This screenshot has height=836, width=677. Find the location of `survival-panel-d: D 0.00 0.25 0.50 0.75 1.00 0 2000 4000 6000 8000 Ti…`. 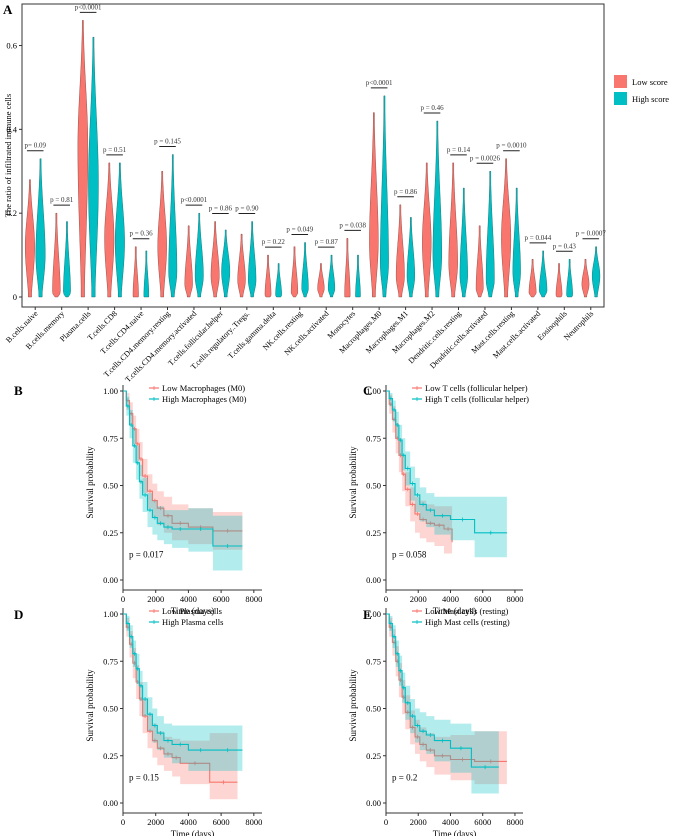

survival-panel-d: D 0.00 0.25 0.50 0.75 1.00 0 2000 4000 6000 8000 Ti… is located at coordinates (138, 721).